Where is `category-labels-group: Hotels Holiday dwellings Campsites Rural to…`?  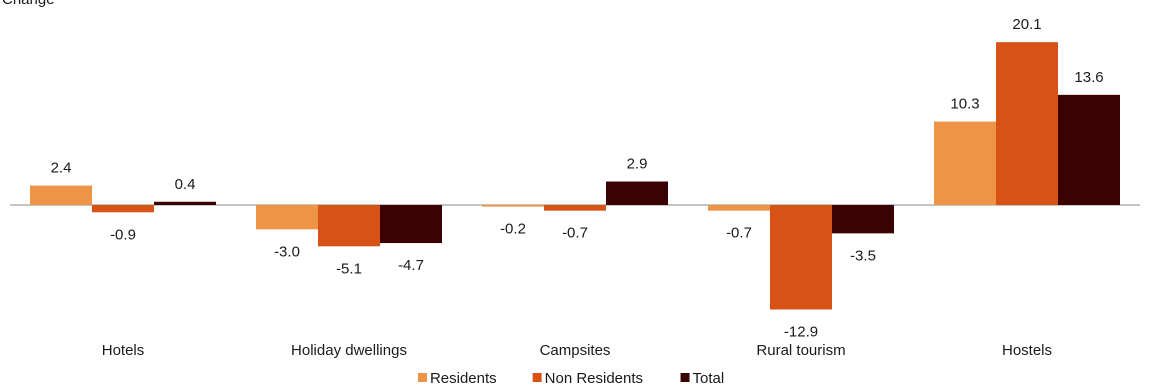
category-labels-group: Hotels Holiday dwellings Campsites Rural to… is located at coordinates (577, 350).